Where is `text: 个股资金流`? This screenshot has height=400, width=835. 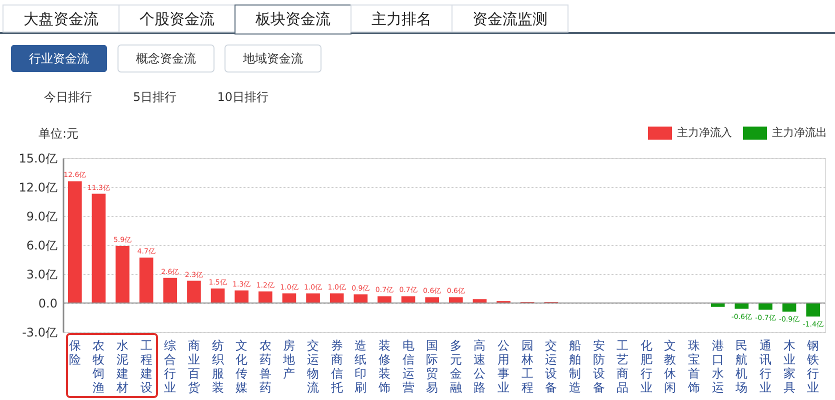
text: 个股资金流 is located at coordinates (177, 19).